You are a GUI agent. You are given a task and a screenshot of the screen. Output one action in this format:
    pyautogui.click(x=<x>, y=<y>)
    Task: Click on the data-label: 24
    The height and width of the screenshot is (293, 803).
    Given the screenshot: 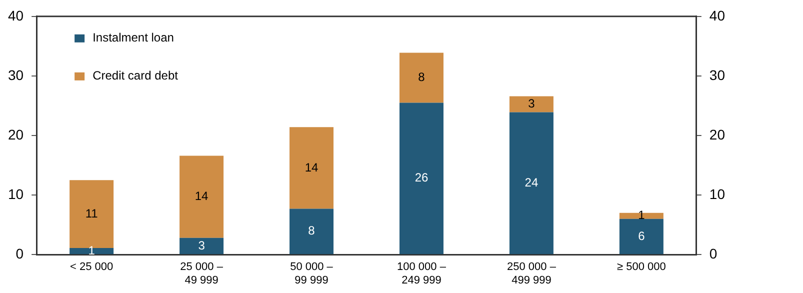 What is the action you would take?
    pyautogui.click(x=531, y=183)
    